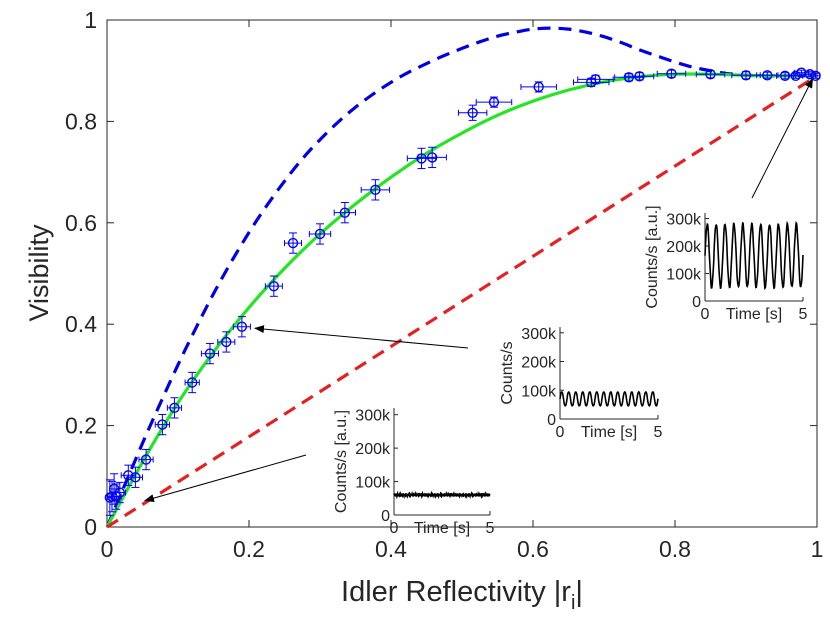 The width and height of the screenshot is (830, 623). I want to click on x-tick-label: 0.4, so click(391, 549).